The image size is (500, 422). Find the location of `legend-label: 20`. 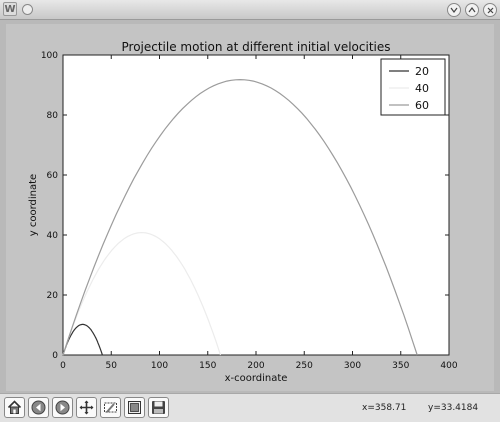

legend-label: 20 is located at coordinates (422, 71).